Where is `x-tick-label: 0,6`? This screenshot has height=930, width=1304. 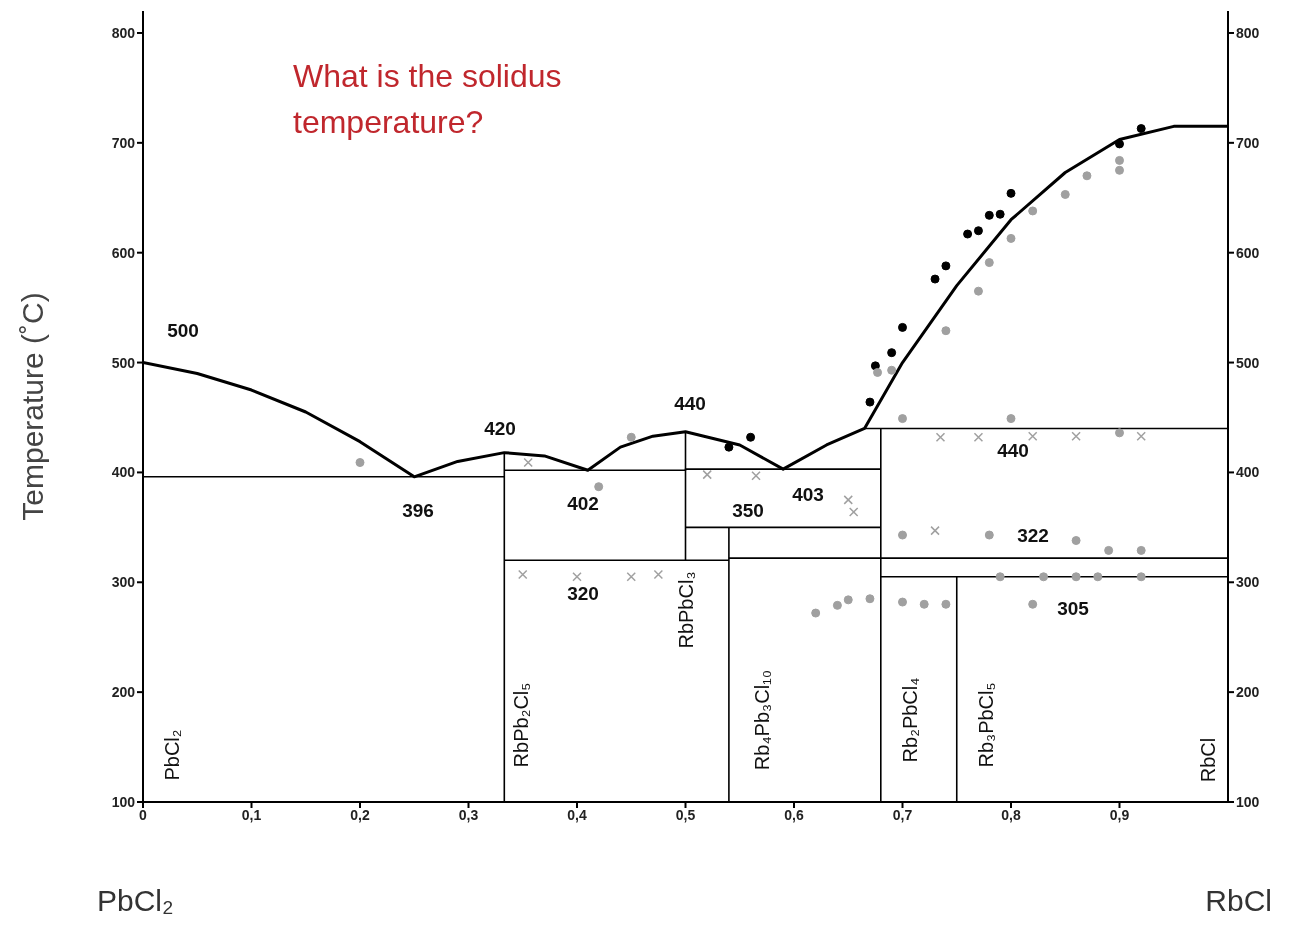
x-tick-label: 0,6 is located at coordinates (794, 814).